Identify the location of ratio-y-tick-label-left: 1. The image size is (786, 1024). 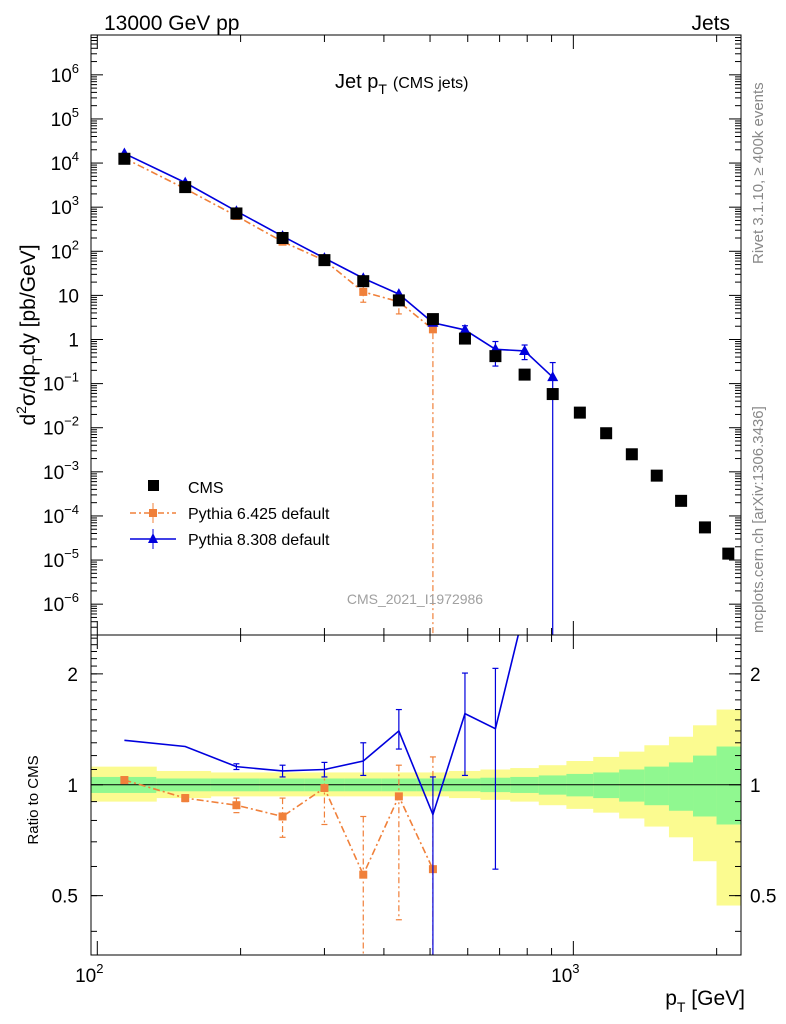
(72, 786).